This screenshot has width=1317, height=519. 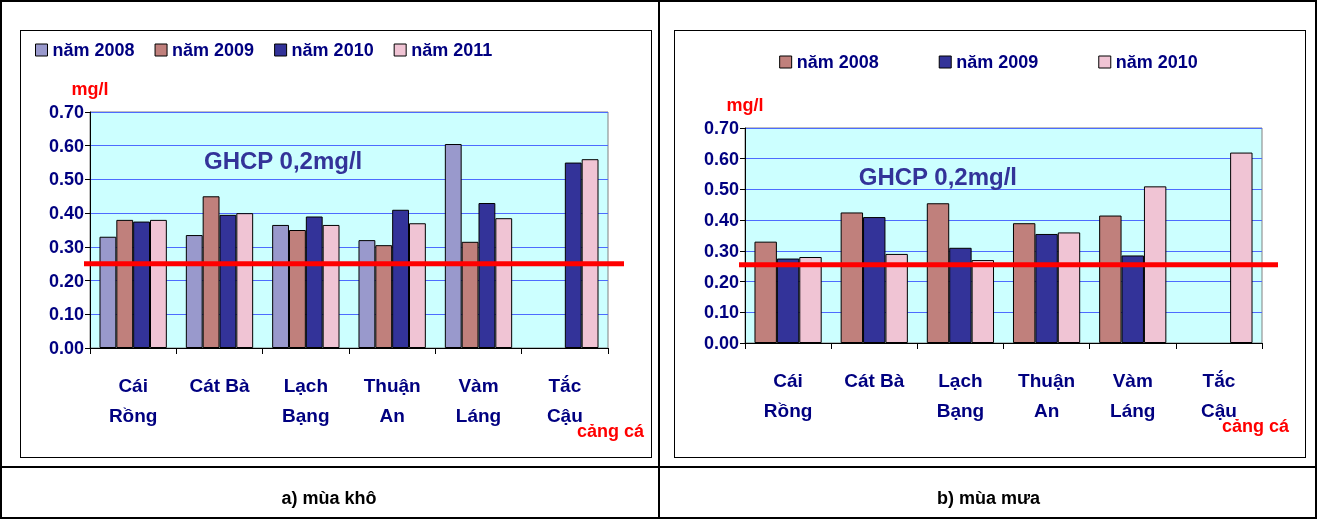 What do you see at coordinates (989, 498) in the screenshot?
I see `text: b) mùa mưa` at bounding box center [989, 498].